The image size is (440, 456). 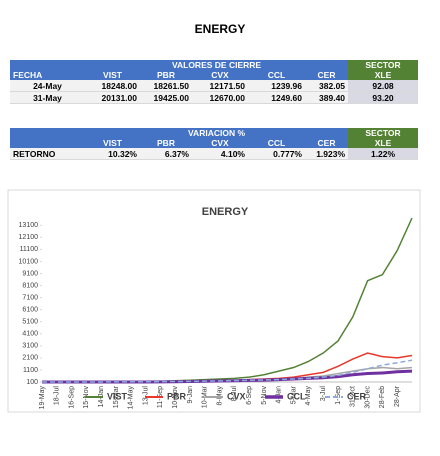 I want to click on y-tick-label: 11100, so click(x=29, y=249).